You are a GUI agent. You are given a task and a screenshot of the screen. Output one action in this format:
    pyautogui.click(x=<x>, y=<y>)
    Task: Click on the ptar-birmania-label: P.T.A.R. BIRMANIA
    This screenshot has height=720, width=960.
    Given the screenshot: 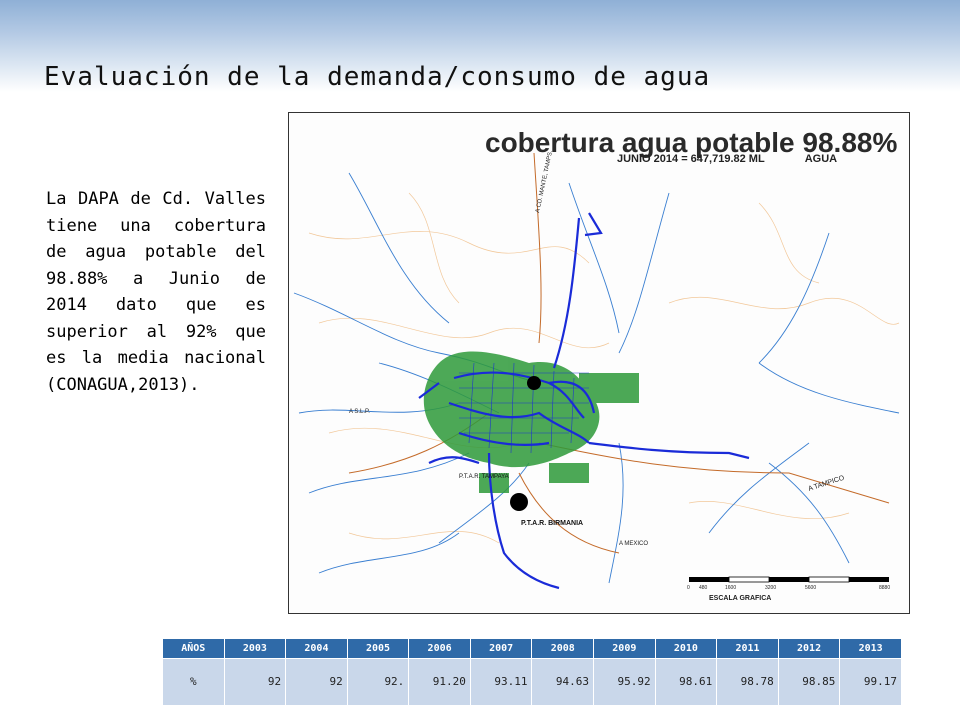 What is the action you would take?
    pyautogui.click(x=552, y=523)
    